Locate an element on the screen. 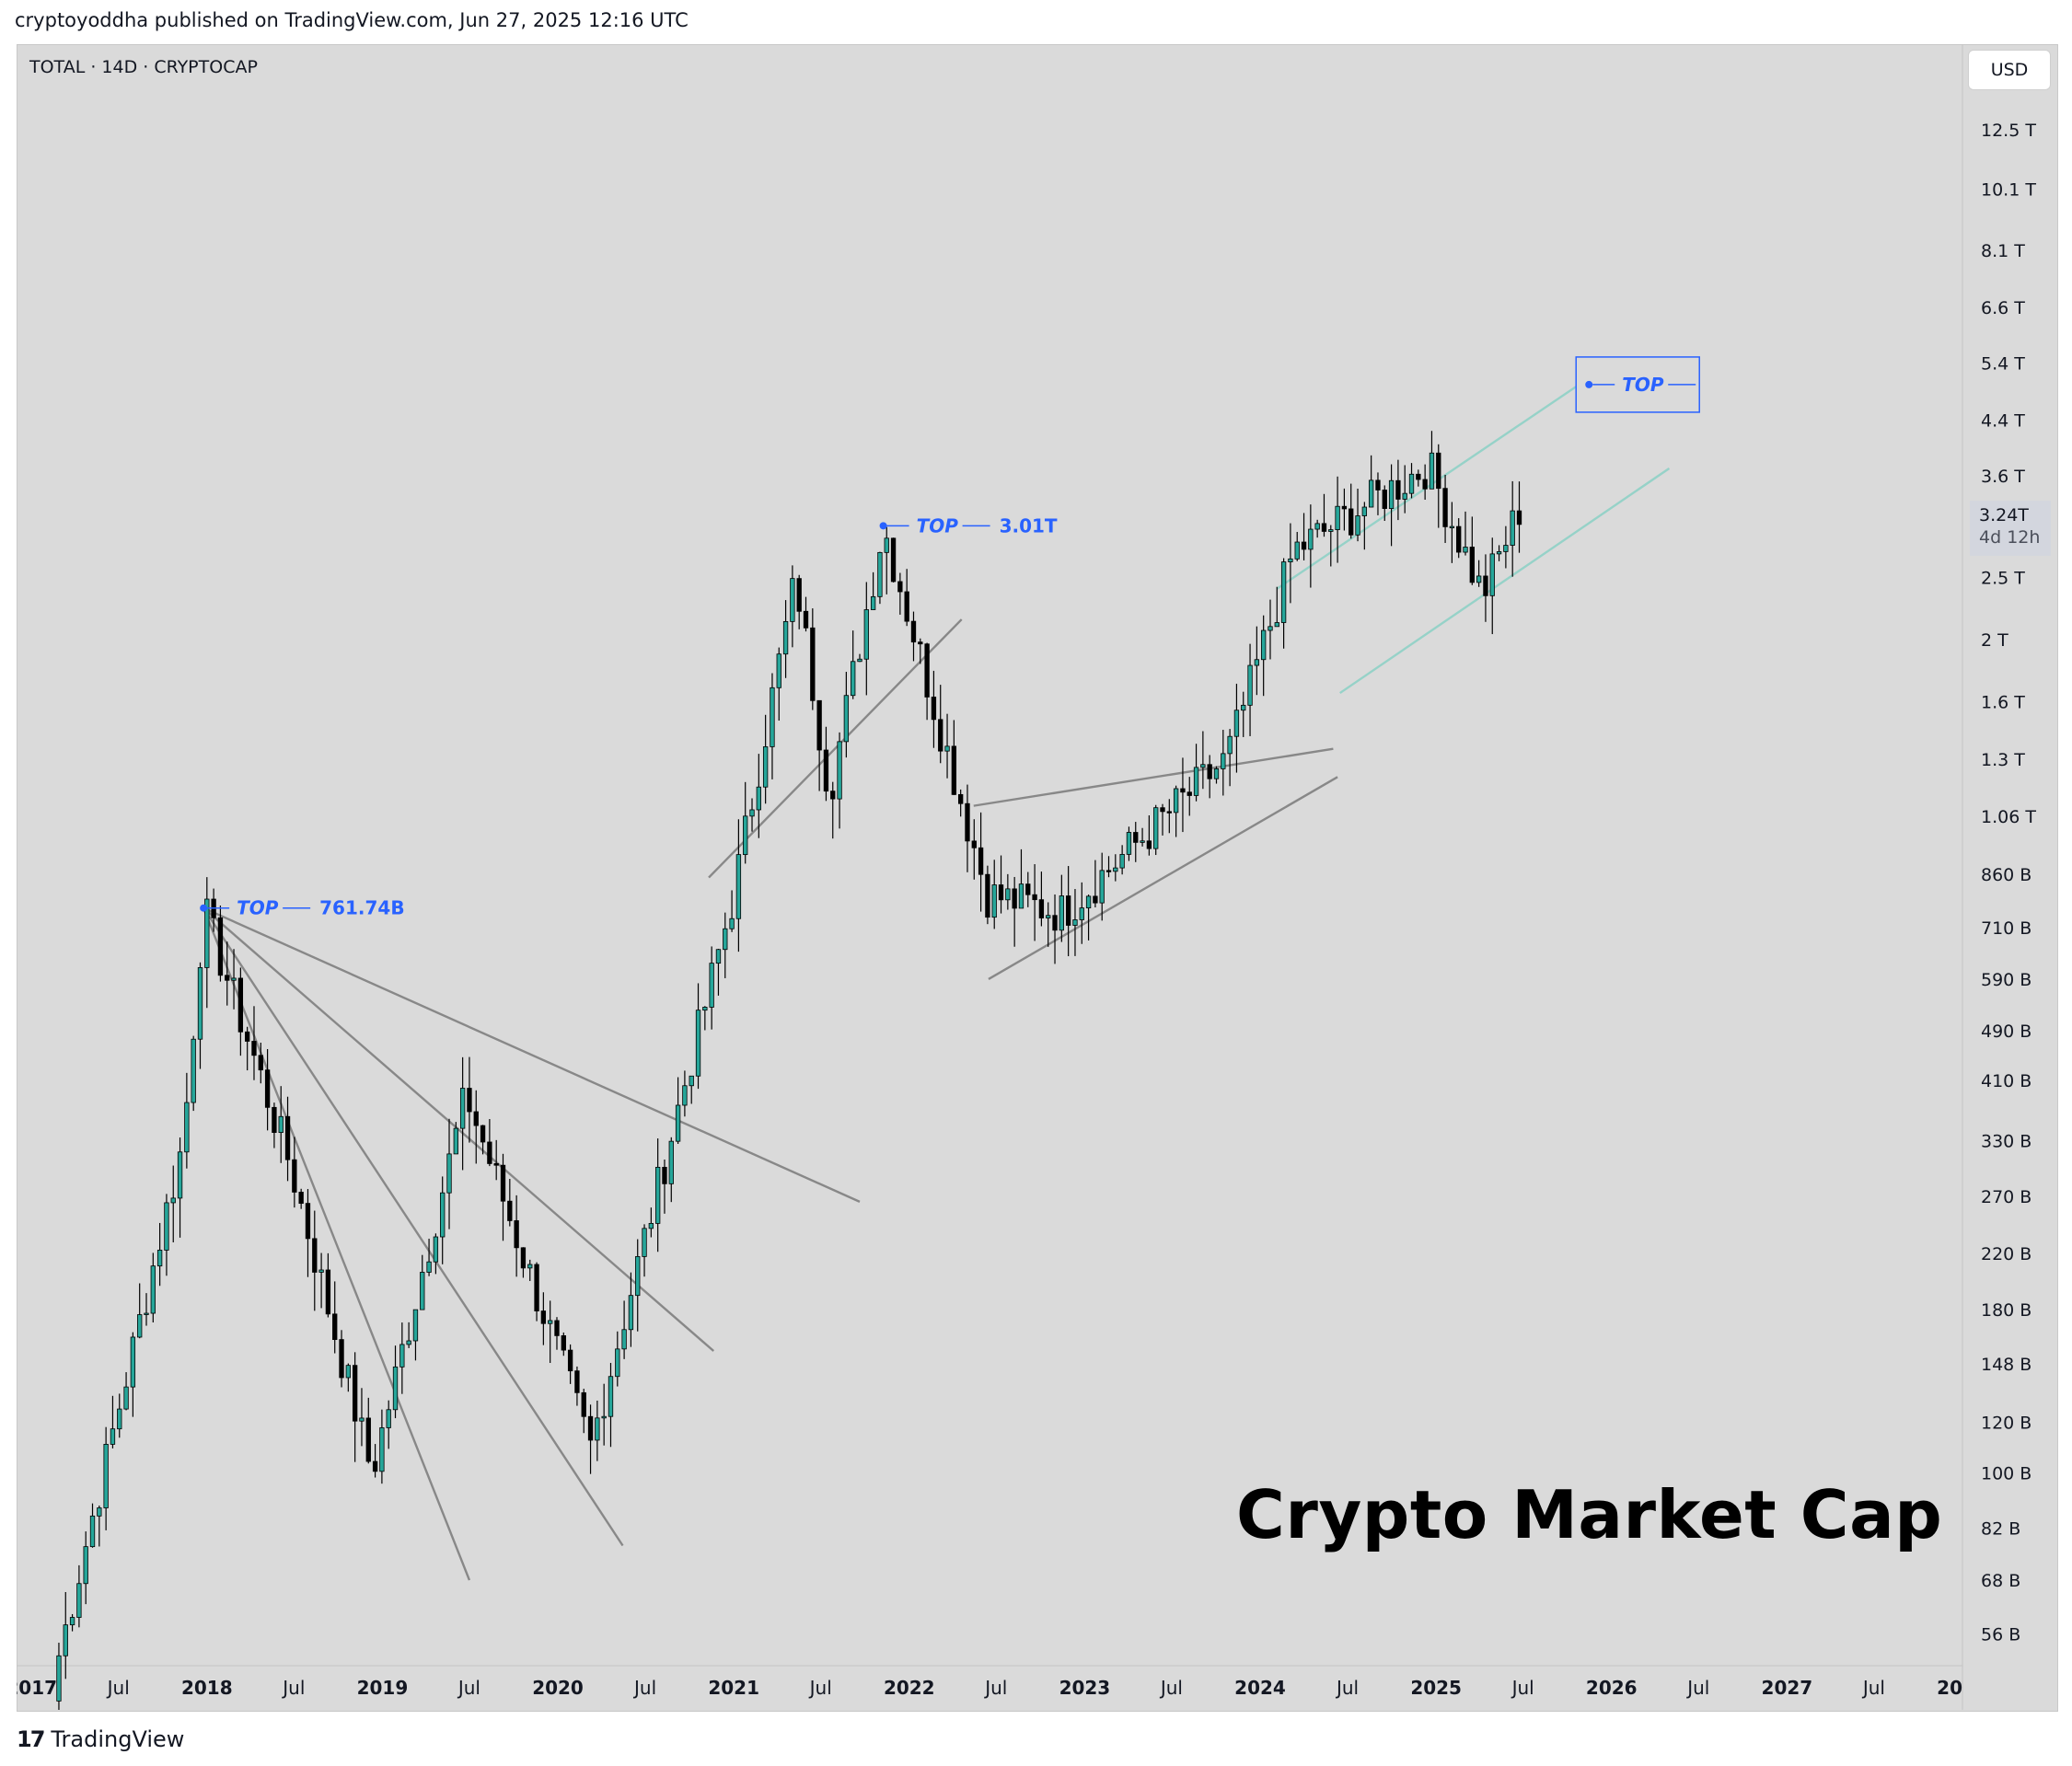  x-tick-label: 2019 is located at coordinates (383, 1688).